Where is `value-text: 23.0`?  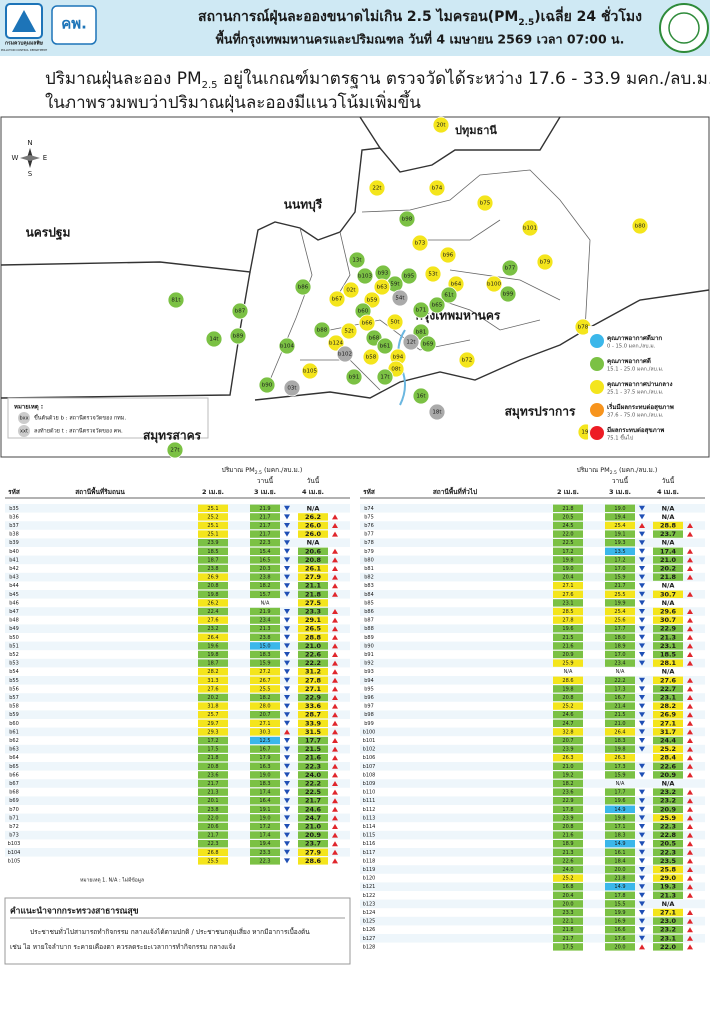
value-text: 23.0 is located at coordinates (668, 921).